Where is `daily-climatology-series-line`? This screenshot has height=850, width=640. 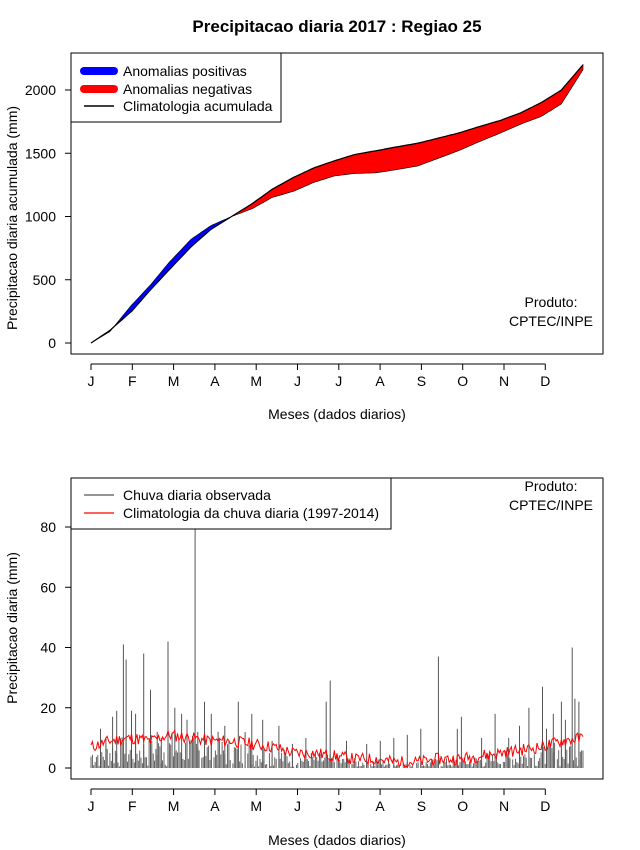 daily-climatology-series-line is located at coordinates (337, 748).